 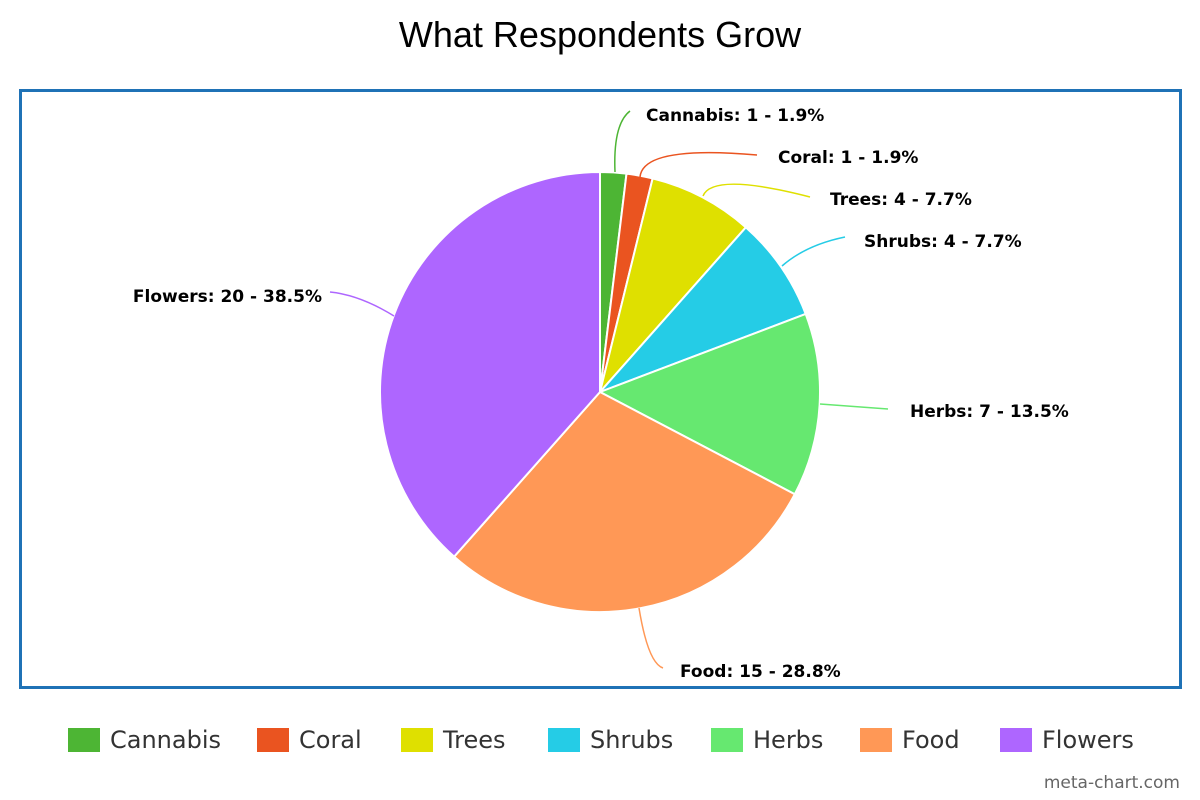 I want to click on slice-label-shrubs: Shrubs: 4 - 7.7%, so click(x=943, y=242).